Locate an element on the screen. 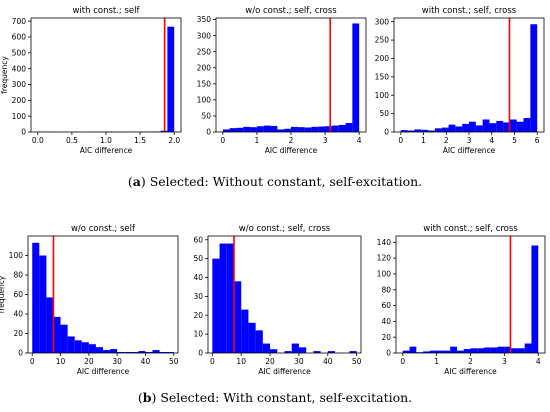 Image resolution: width=550 pixels, height=412 pixels. x-tick-label: 50 is located at coordinates (174, 361).